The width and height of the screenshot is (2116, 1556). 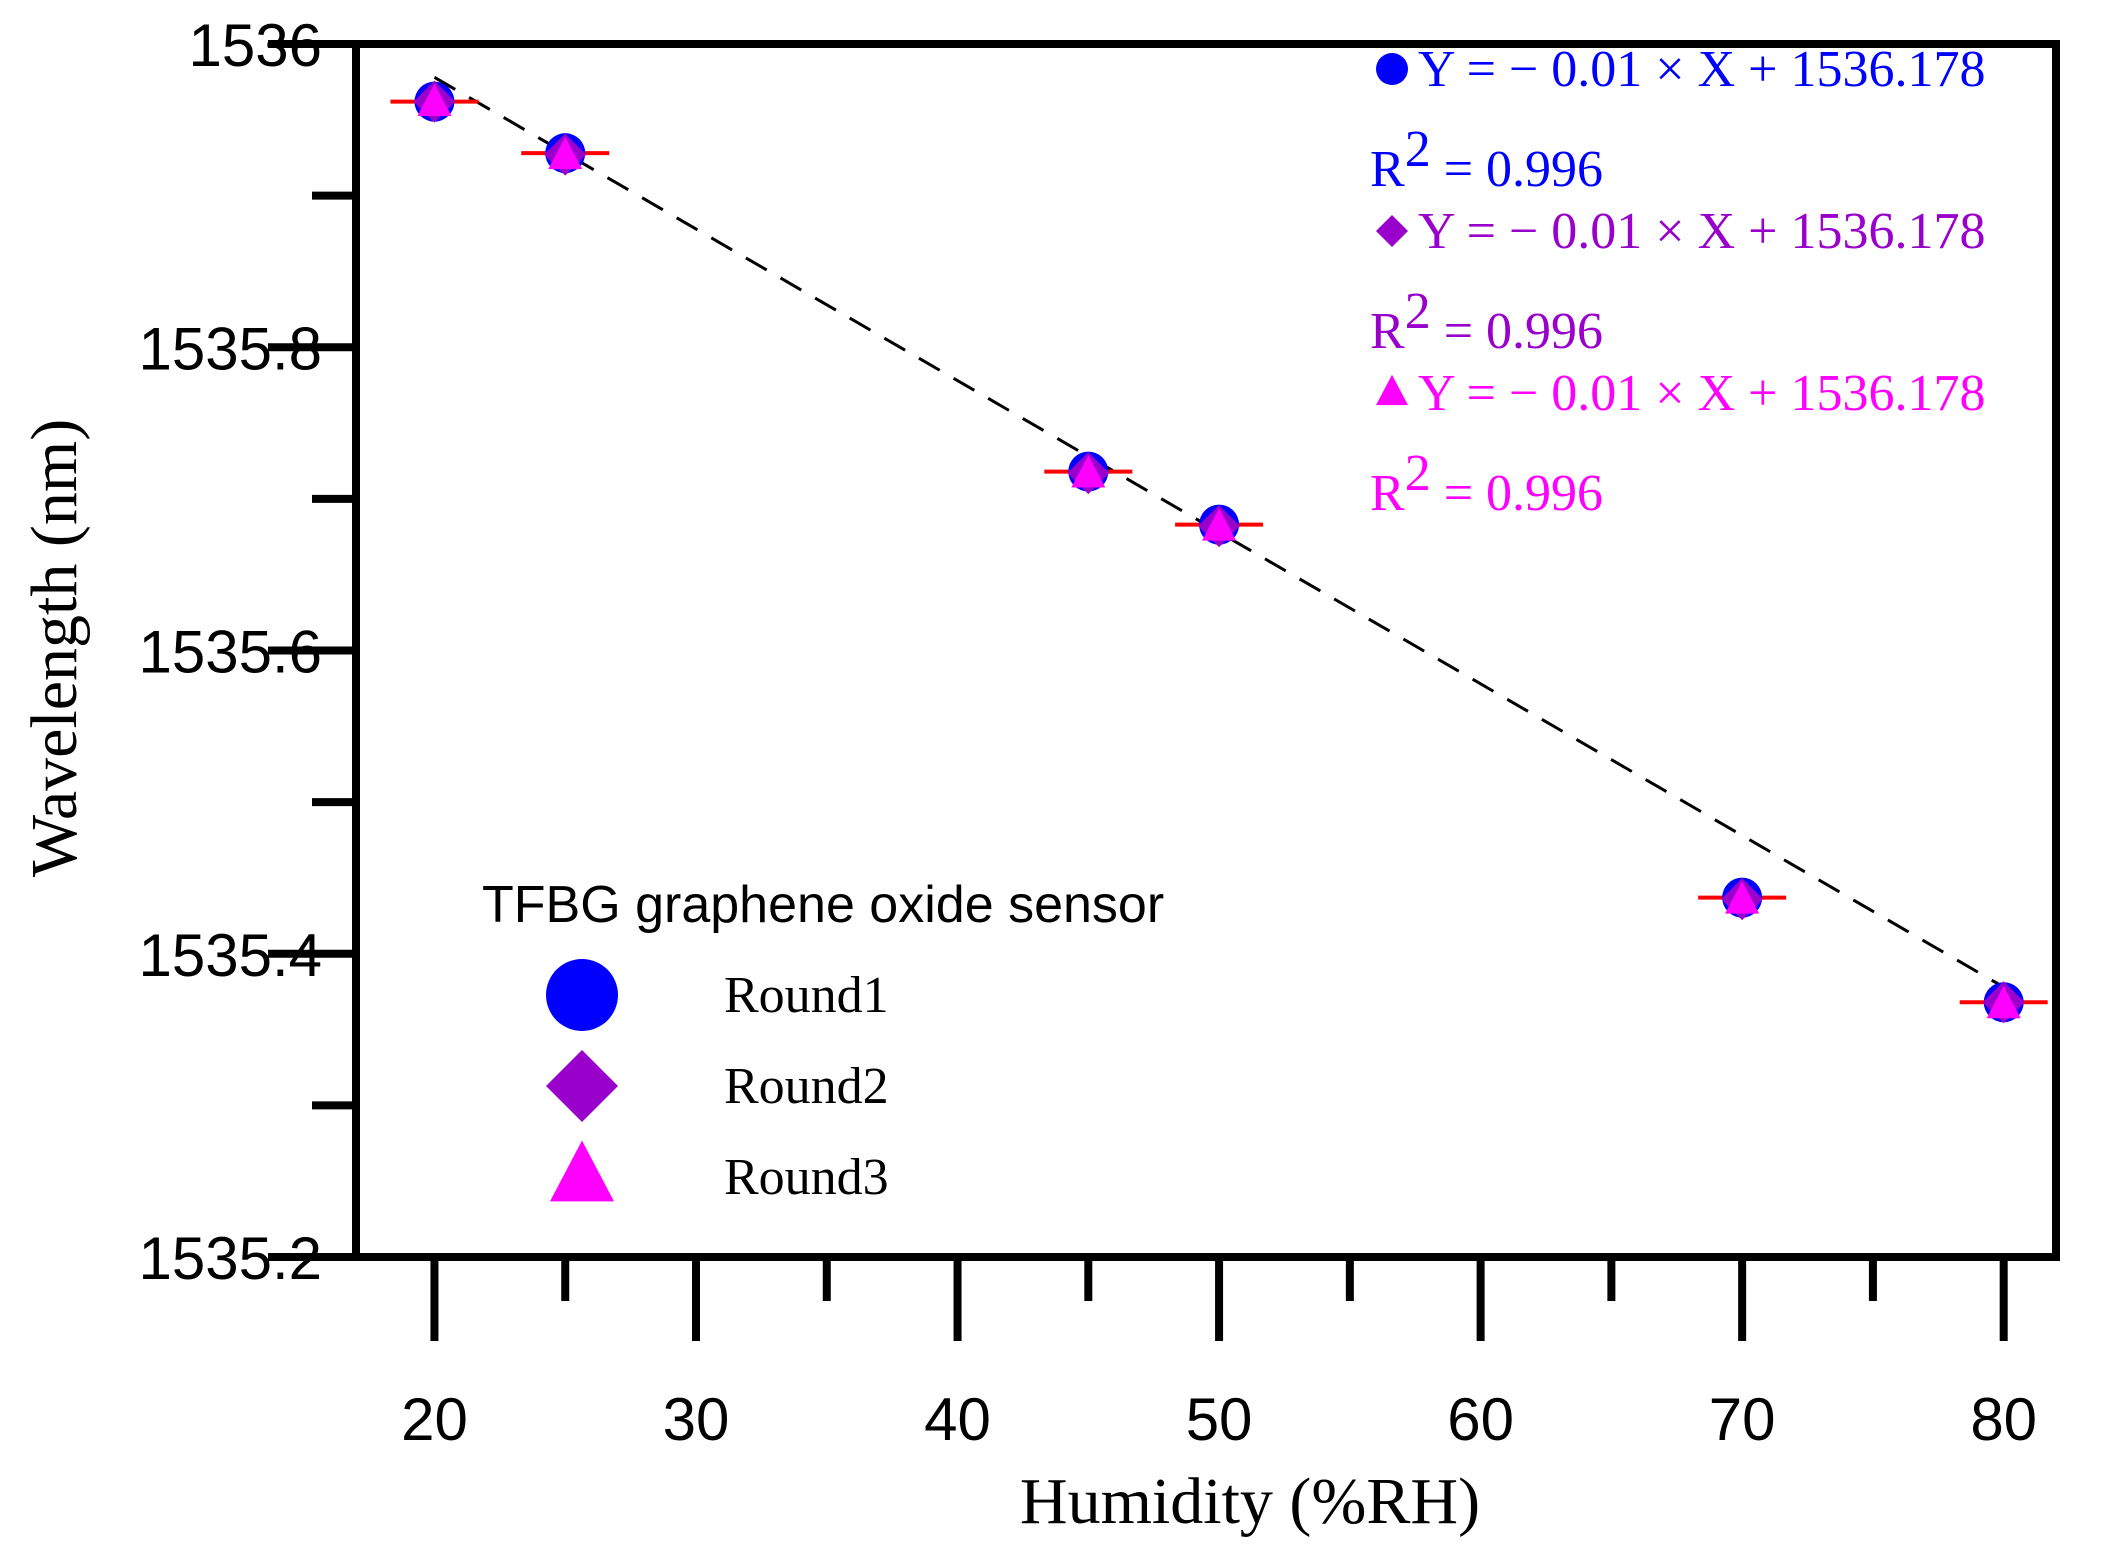 What do you see at coordinates (806, 1086) in the screenshot?
I see `legend-label: Round2` at bounding box center [806, 1086].